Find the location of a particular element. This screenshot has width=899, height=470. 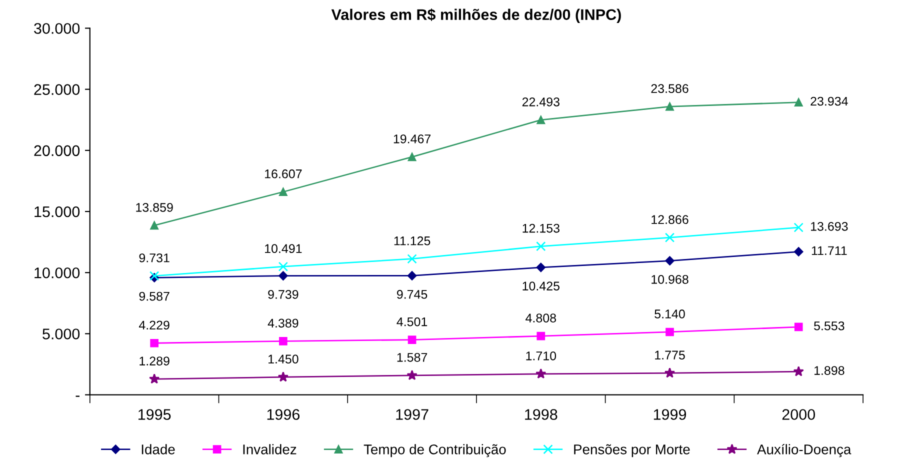

data-label: 9.731 is located at coordinates (154, 257).